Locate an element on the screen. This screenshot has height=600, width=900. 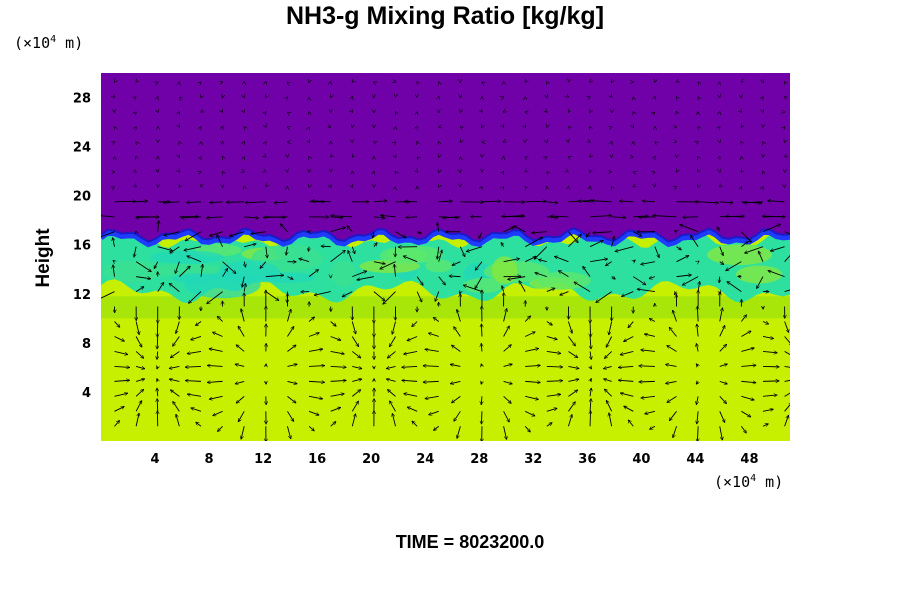
y-tick-label: 12 is located at coordinates (82, 295).